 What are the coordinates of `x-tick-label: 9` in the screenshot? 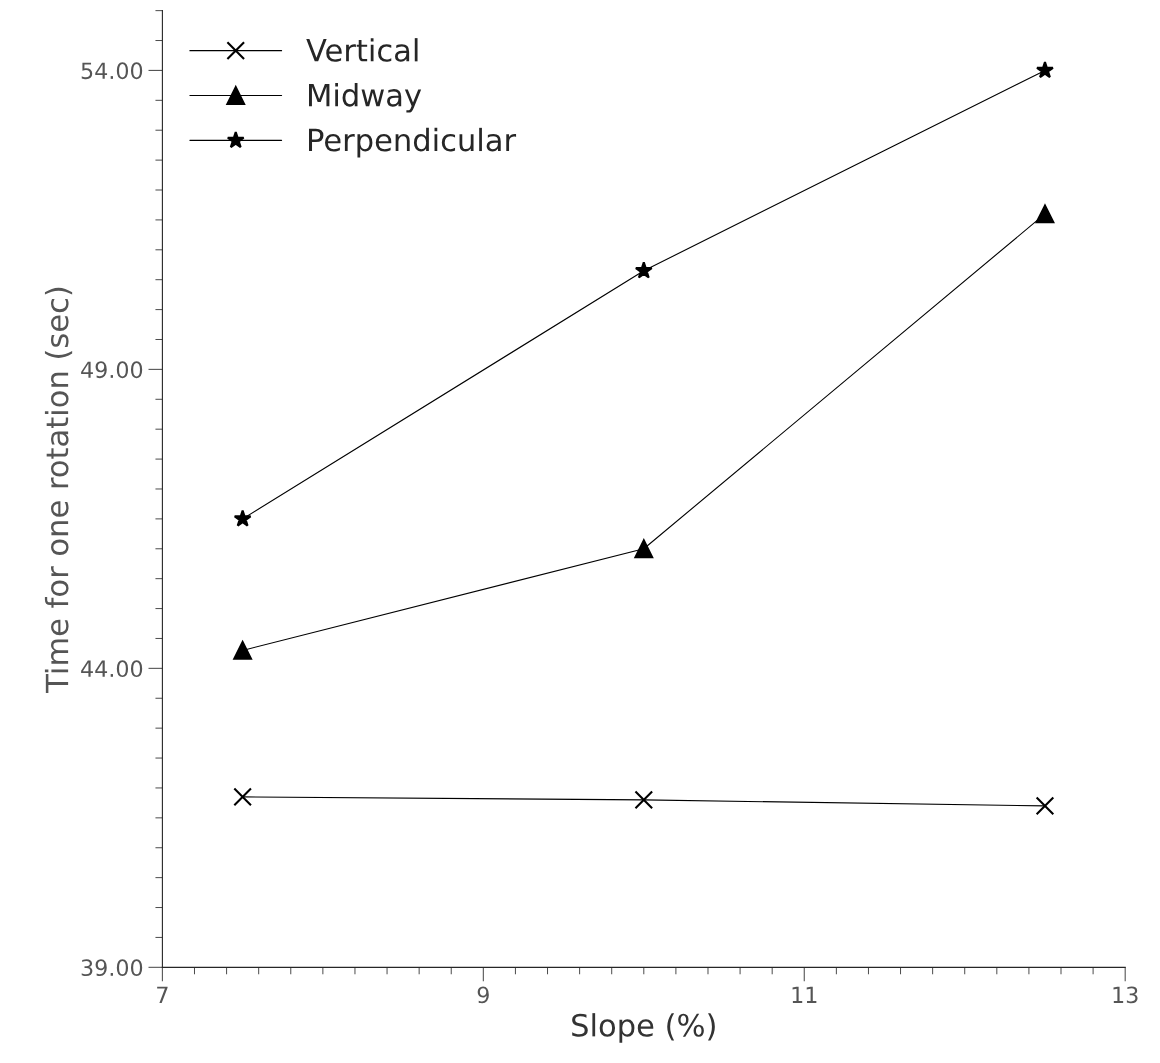 It's located at (483, 995).